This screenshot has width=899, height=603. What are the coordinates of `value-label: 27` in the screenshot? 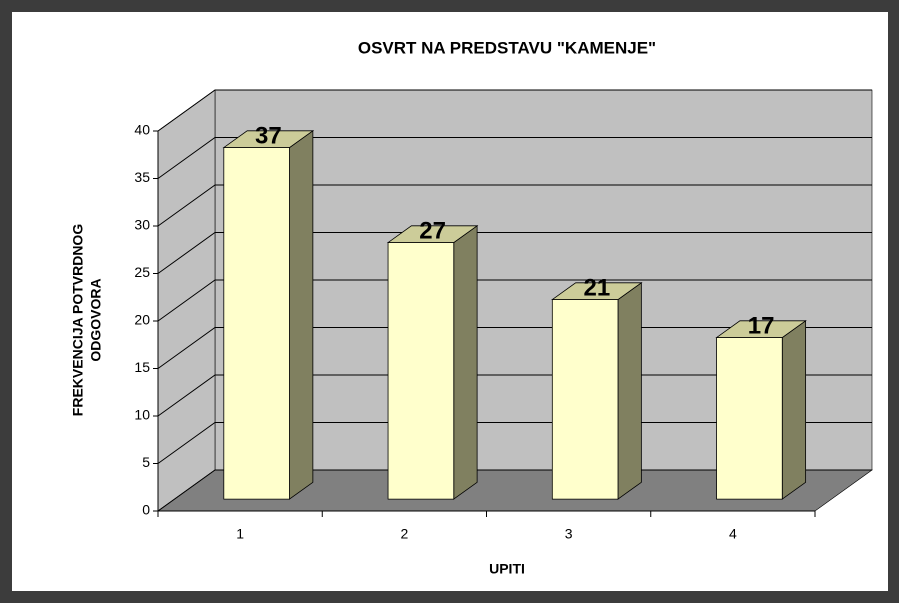 It's located at (432, 231).